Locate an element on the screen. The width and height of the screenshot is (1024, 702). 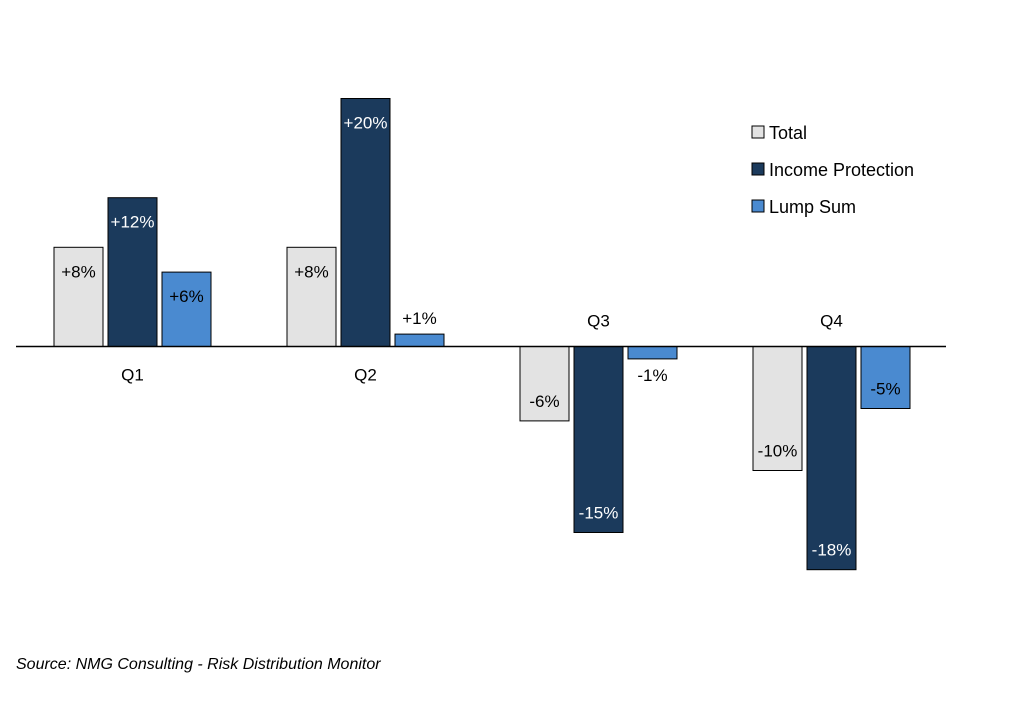
data-label-q4-income-protection: -18% is located at coordinates (832, 550).